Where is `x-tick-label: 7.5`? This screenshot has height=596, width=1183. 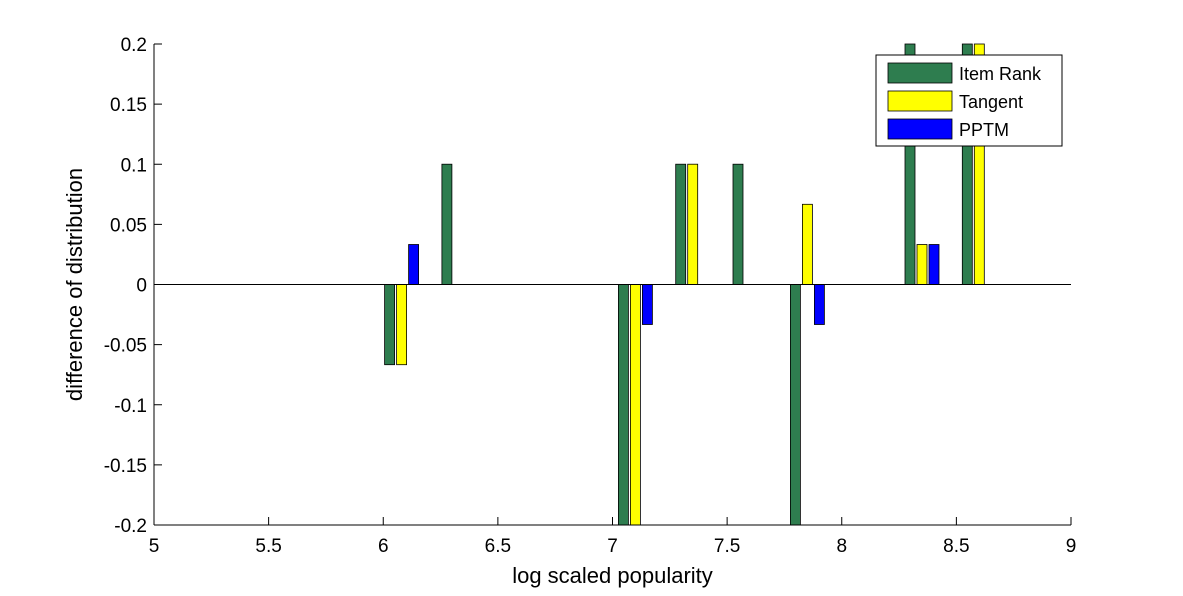
x-tick-label: 7.5 is located at coordinates (727, 546).